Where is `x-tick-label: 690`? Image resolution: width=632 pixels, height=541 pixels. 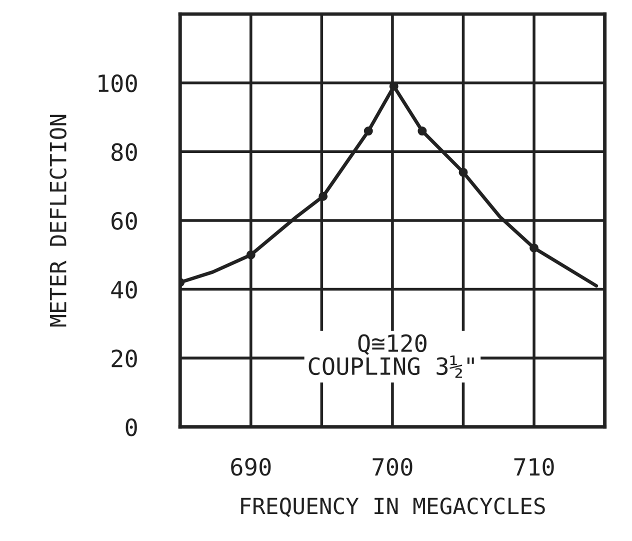
x-tick-label: 690 is located at coordinates (251, 467).